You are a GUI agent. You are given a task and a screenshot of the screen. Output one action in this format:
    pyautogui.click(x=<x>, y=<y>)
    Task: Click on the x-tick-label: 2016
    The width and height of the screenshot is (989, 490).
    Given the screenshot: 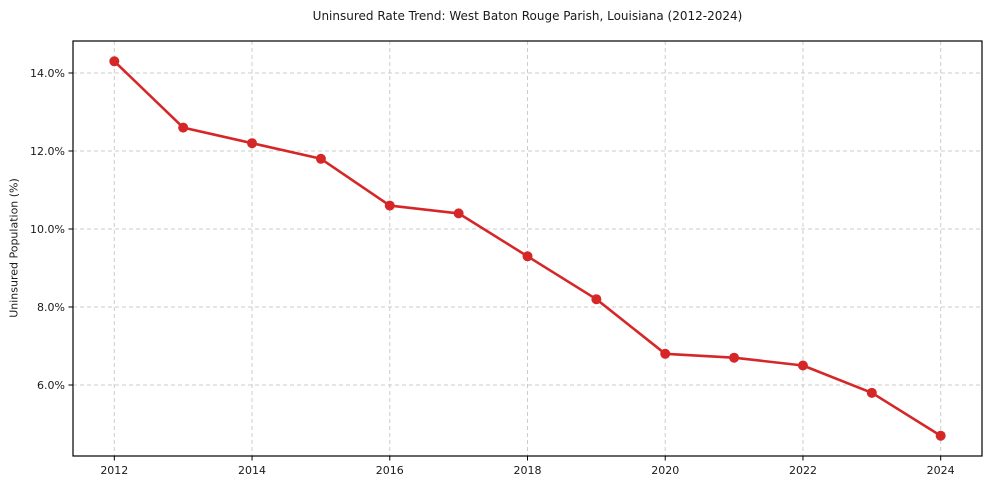 What is the action you would take?
    pyautogui.click(x=390, y=470)
    